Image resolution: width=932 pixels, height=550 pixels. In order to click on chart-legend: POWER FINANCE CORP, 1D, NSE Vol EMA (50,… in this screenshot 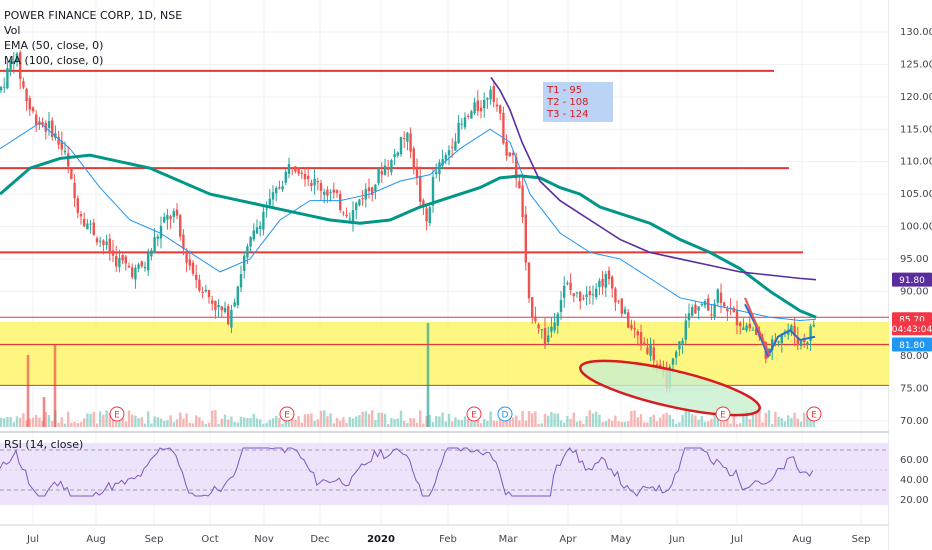, I will do `click(93, 38)`.